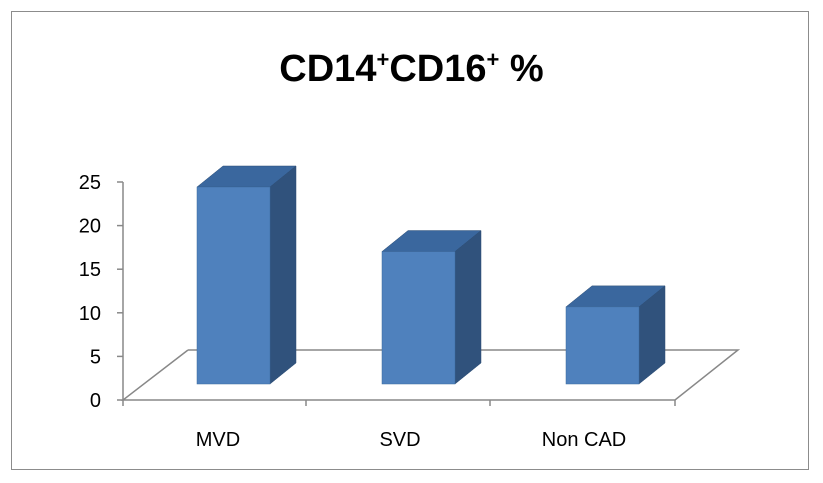 This screenshot has width=823, height=483. I want to click on y-tick-label: 25, so click(90, 183).